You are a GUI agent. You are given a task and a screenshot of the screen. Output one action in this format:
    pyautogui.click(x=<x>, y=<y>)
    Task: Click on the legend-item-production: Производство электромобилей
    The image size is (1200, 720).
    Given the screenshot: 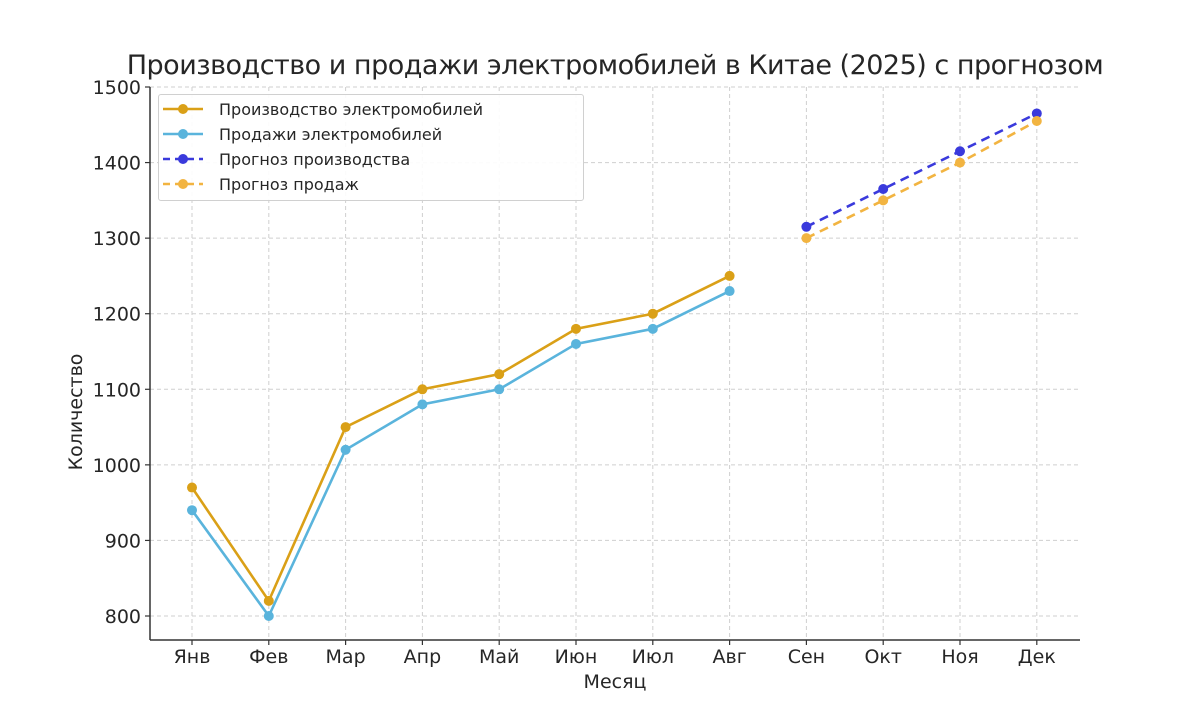 What is the action you would take?
    pyautogui.click(x=321, y=109)
    